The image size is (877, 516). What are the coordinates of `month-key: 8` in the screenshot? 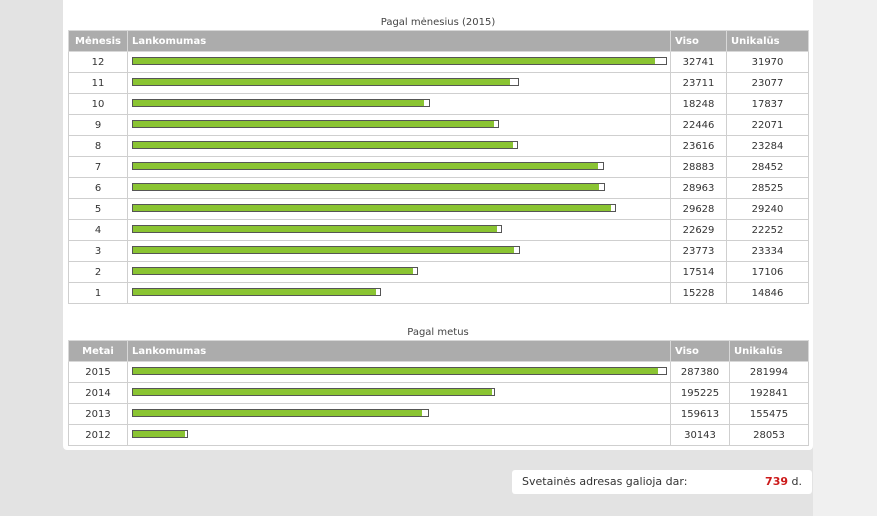 It's located at (98, 146).